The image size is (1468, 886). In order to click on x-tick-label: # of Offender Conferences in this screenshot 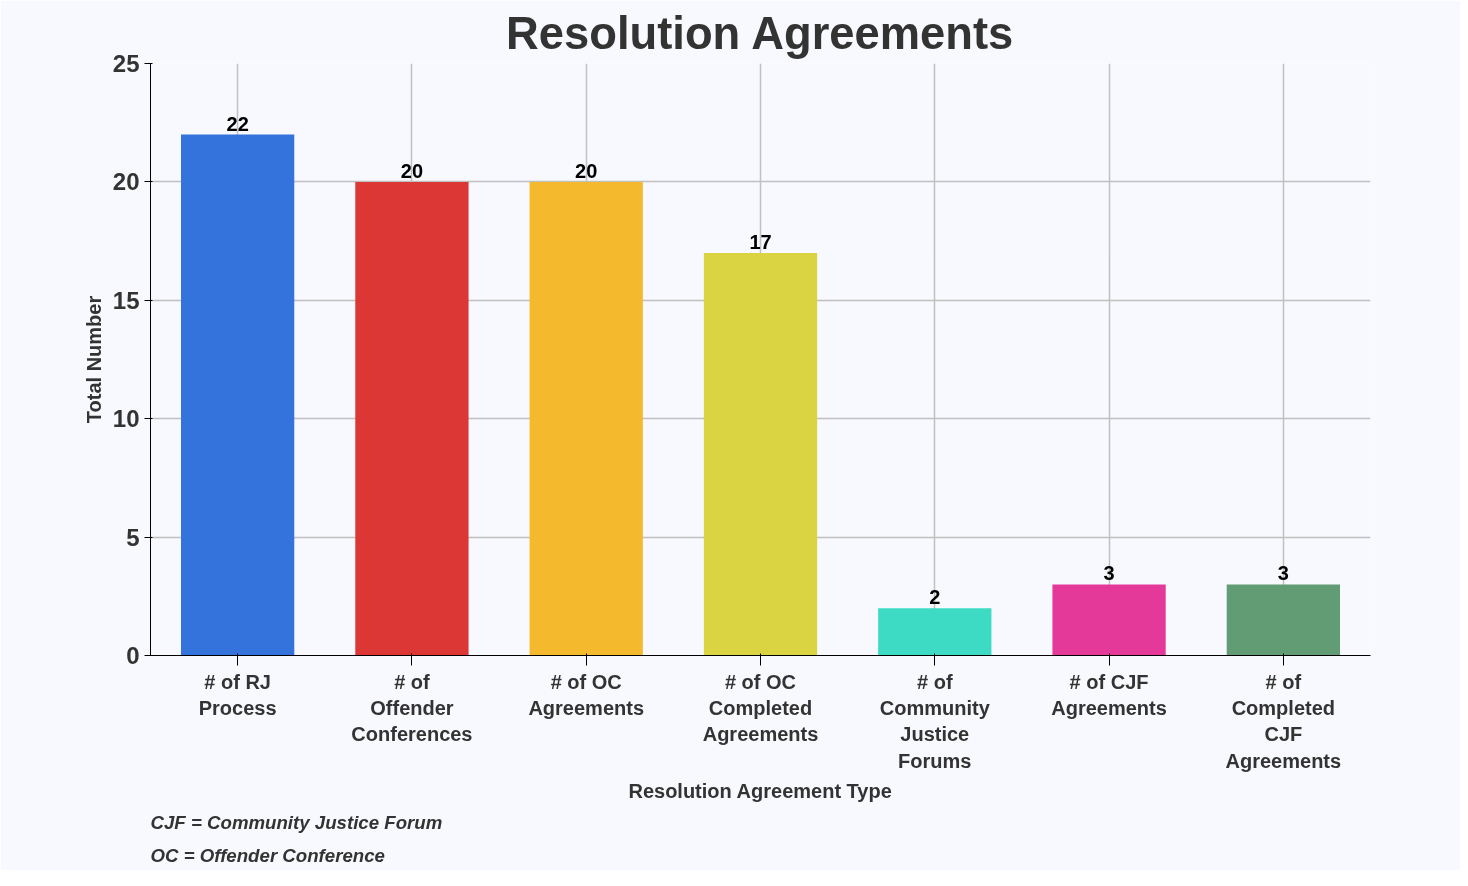, I will do `click(412, 708)`.